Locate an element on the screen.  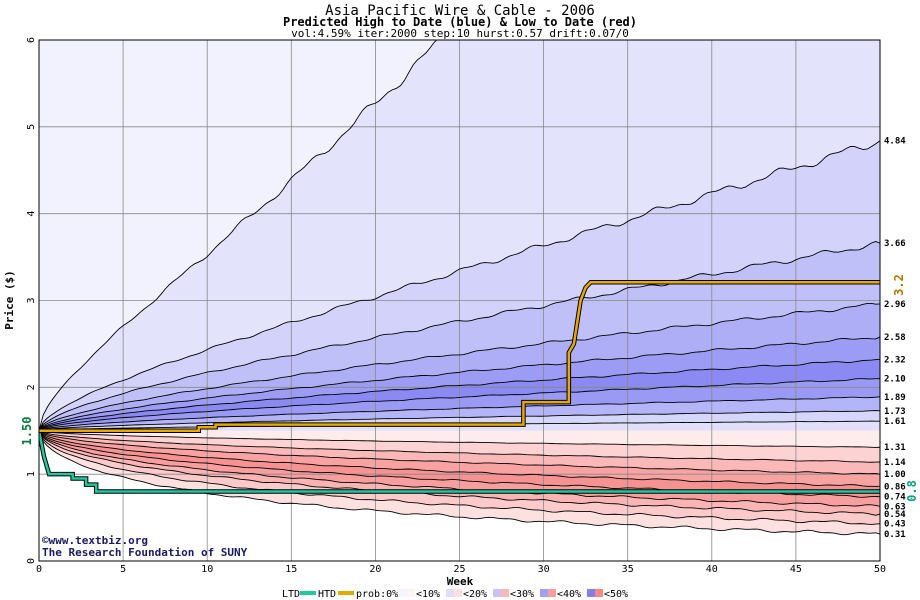
quantile-end-label: 0.54 is located at coordinates (895, 515).